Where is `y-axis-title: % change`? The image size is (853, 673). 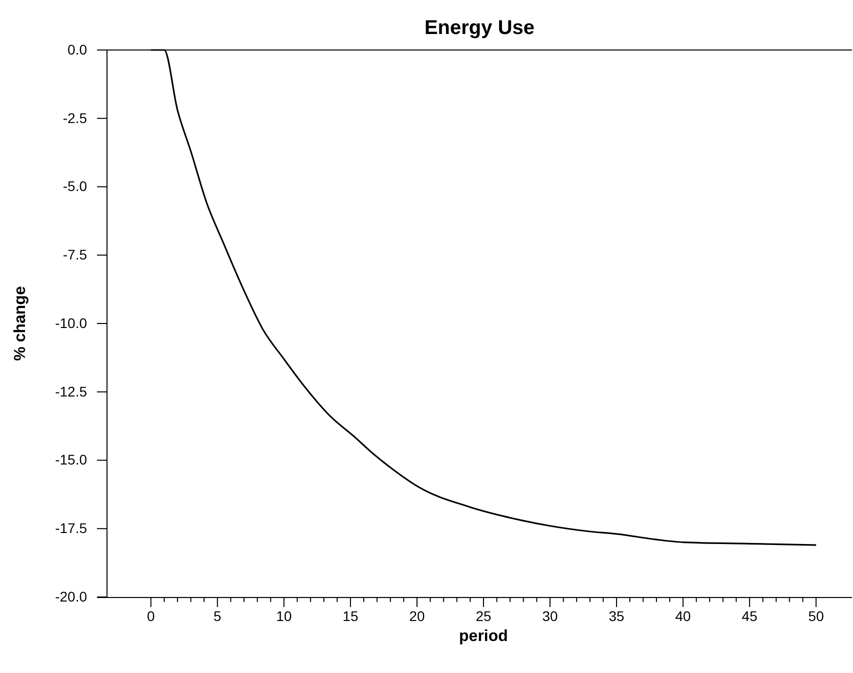
y-axis-title: % change is located at coordinates (20, 323).